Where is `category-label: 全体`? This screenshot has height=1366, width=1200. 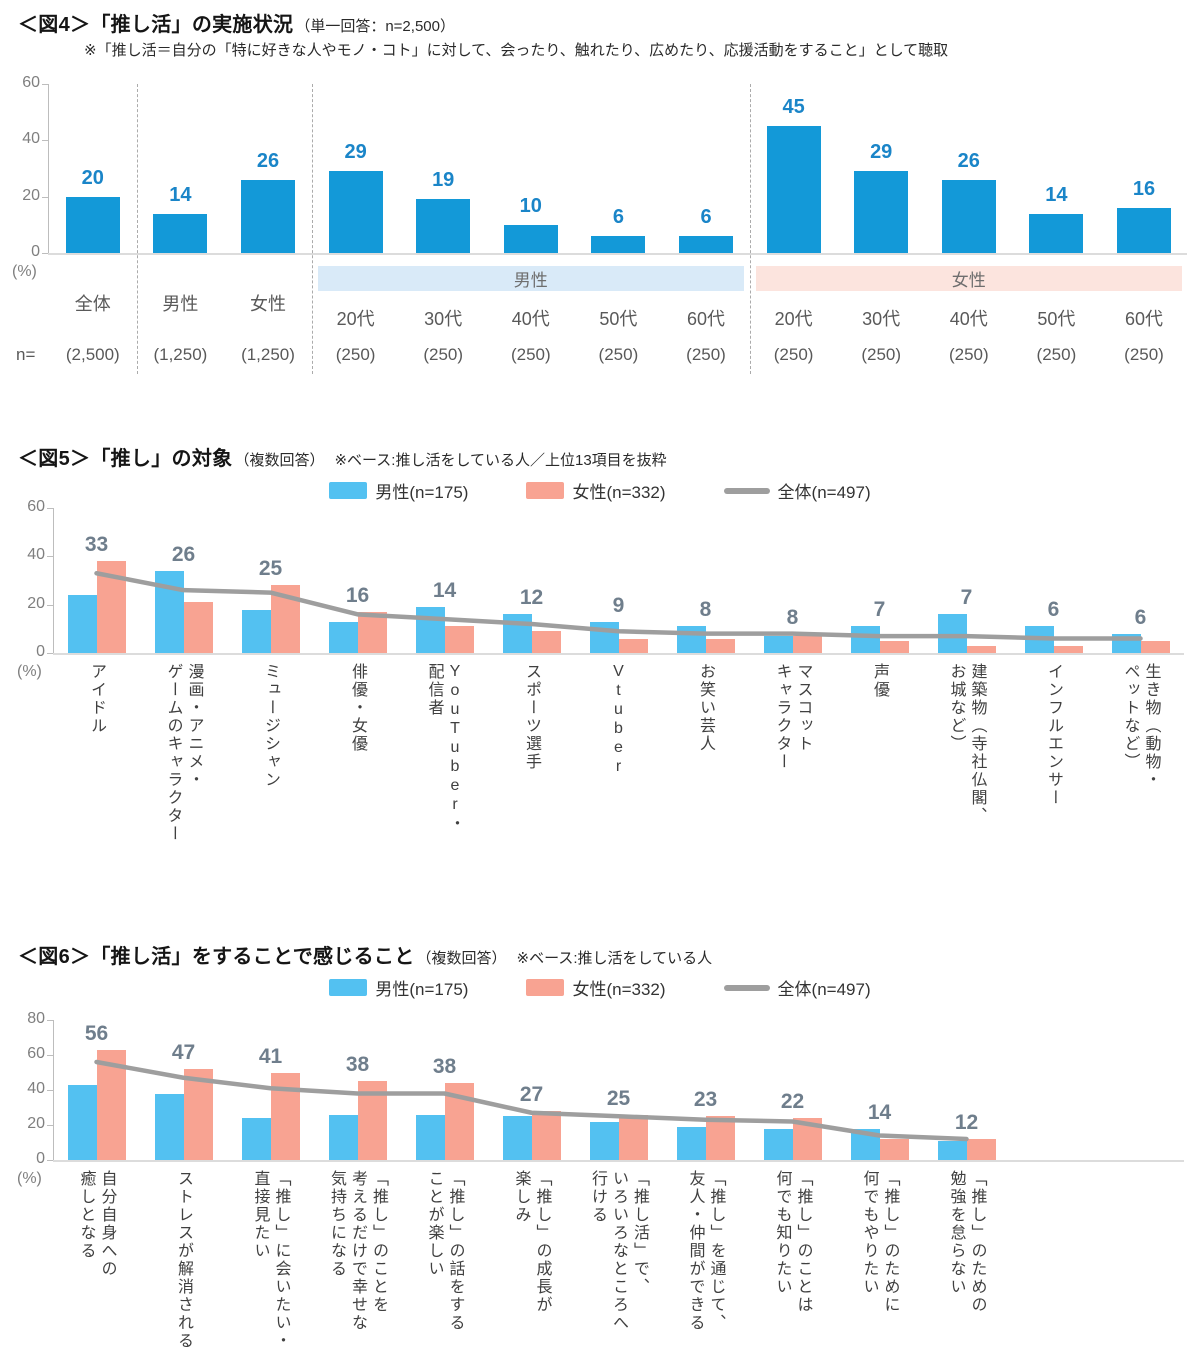
category-label: 全体 is located at coordinates (92, 304).